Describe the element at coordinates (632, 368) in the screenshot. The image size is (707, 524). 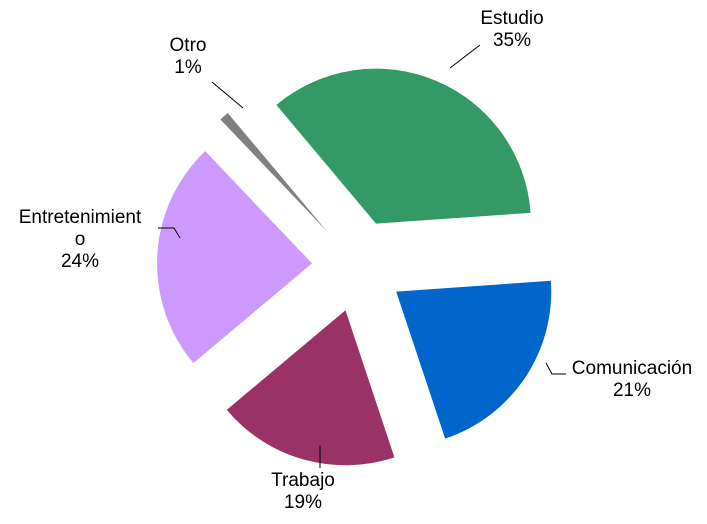
I see `category-label: Comunicación` at that location.